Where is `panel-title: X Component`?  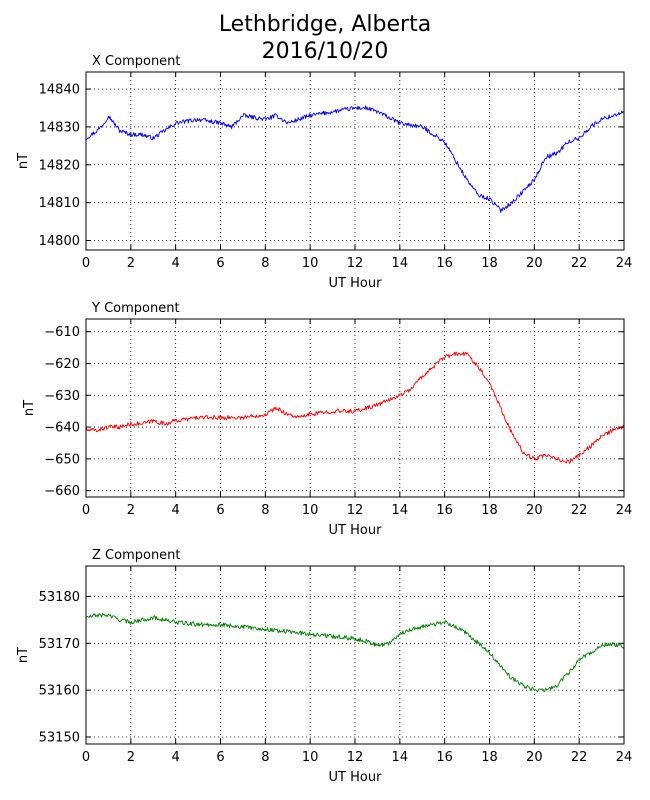
panel-title: X Component is located at coordinates (136, 61).